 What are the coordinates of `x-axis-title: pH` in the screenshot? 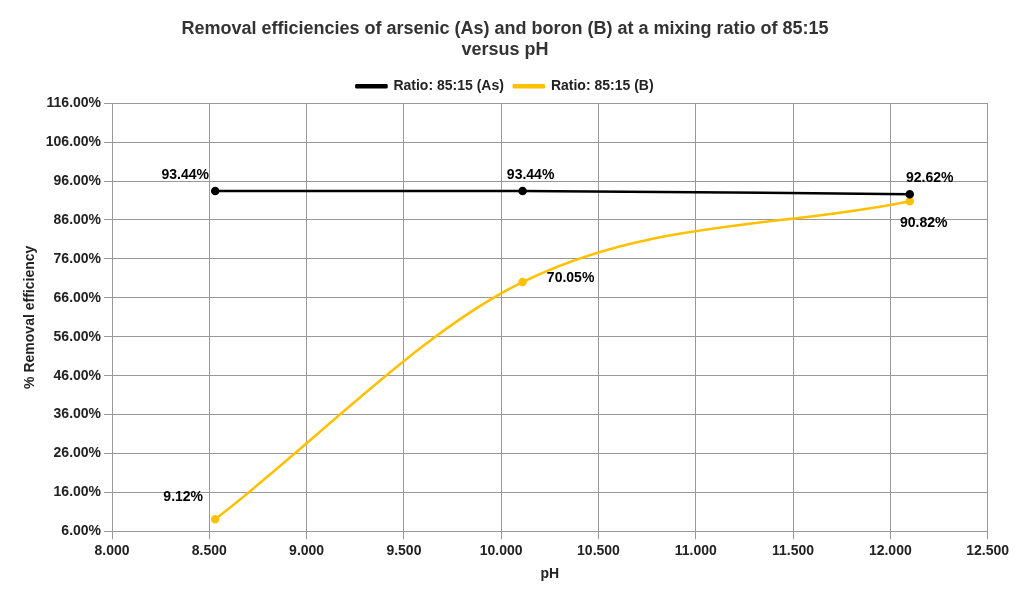 It's located at (550, 573).